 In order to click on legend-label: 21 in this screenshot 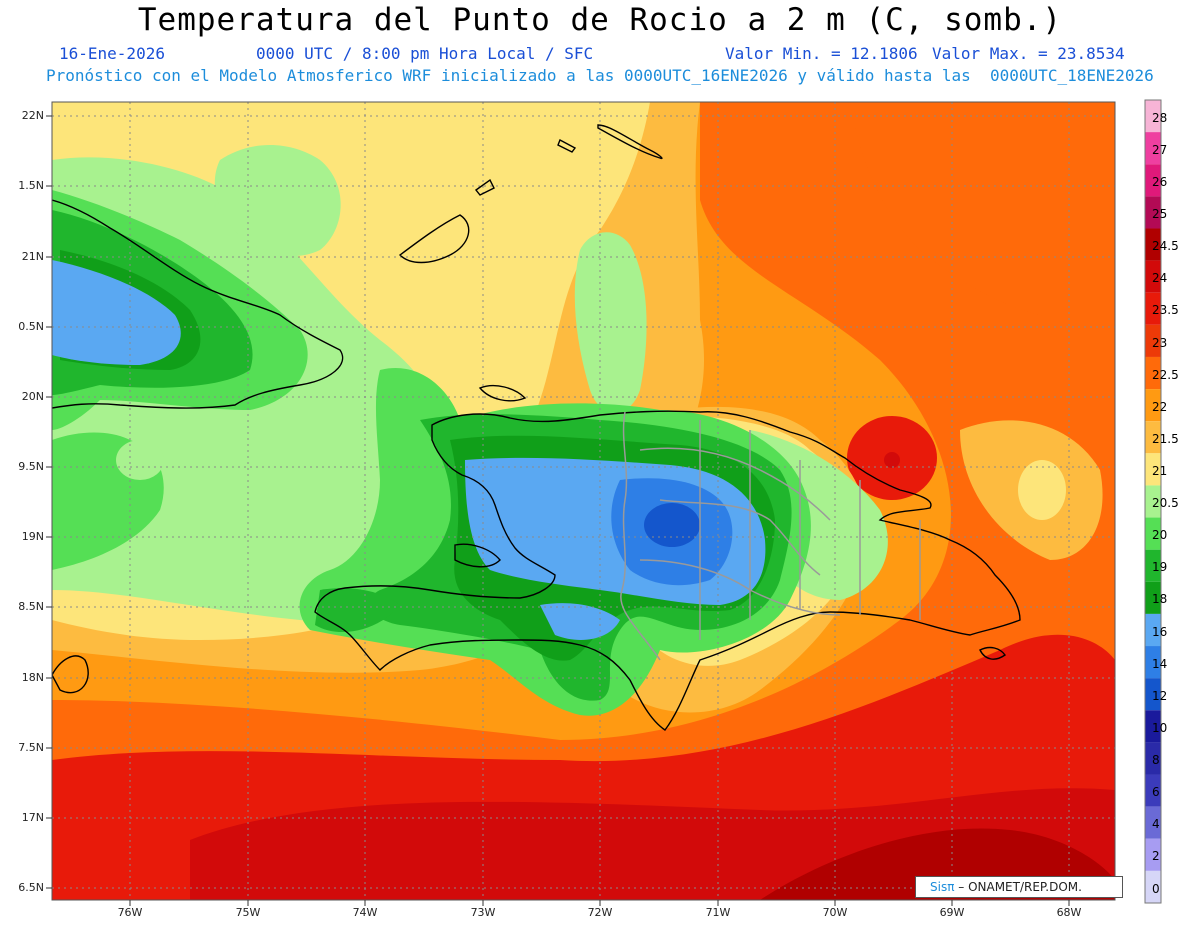, I will do `click(1160, 470)`.